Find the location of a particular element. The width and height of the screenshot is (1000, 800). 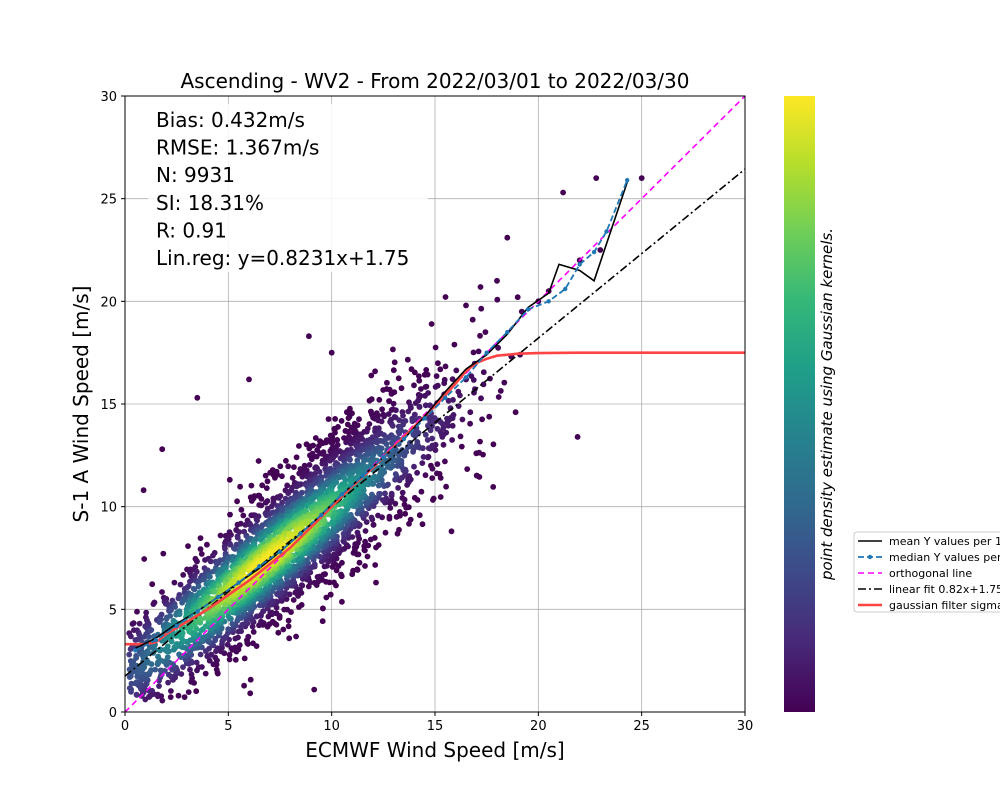

legend-label: linear fit 0.82x+1.75 is located at coordinates (944, 589).